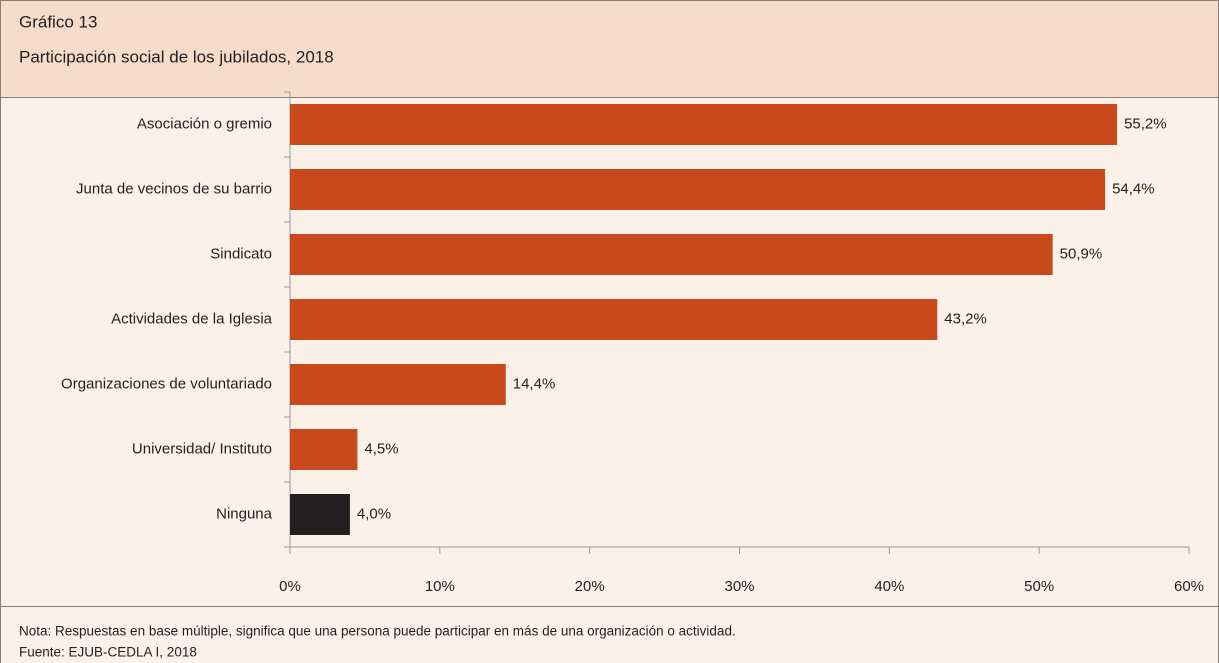 This screenshot has width=1219, height=663. I want to click on x-tick-label: 60%, so click(1189, 586).